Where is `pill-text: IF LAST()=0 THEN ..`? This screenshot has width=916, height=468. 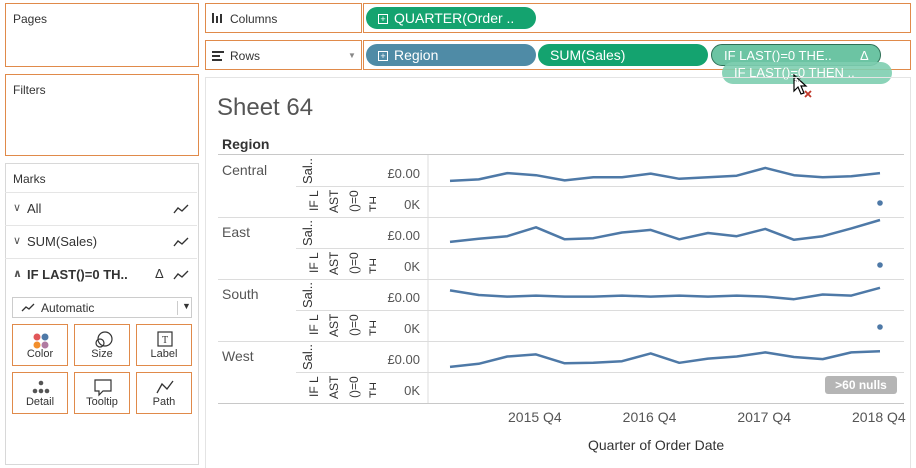 pill-text: IF LAST()=0 THEN .. is located at coordinates (794, 72).